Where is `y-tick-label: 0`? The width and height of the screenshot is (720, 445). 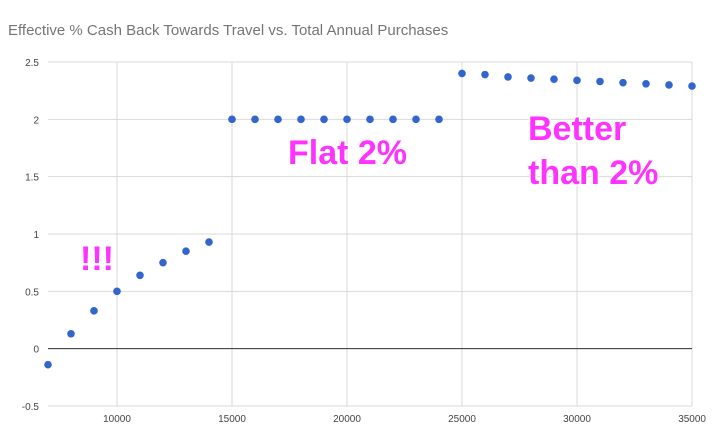 y-tick-label: 0 is located at coordinates (36, 350).